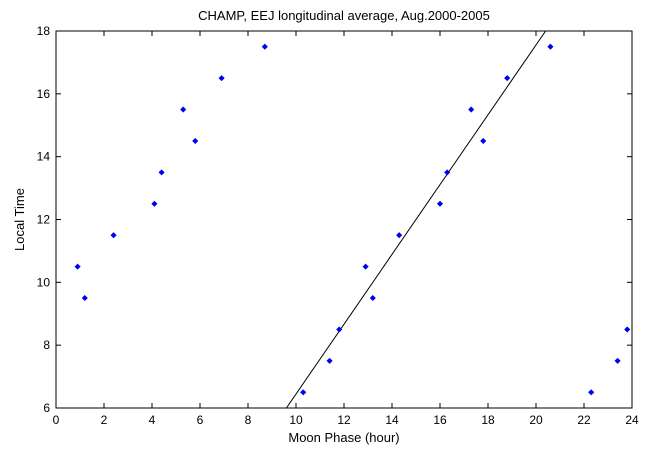 This screenshot has height=455, width=648. What do you see at coordinates (152, 420) in the screenshot?
I see `x-tick-label: 4` at bounding box center [152, 420].